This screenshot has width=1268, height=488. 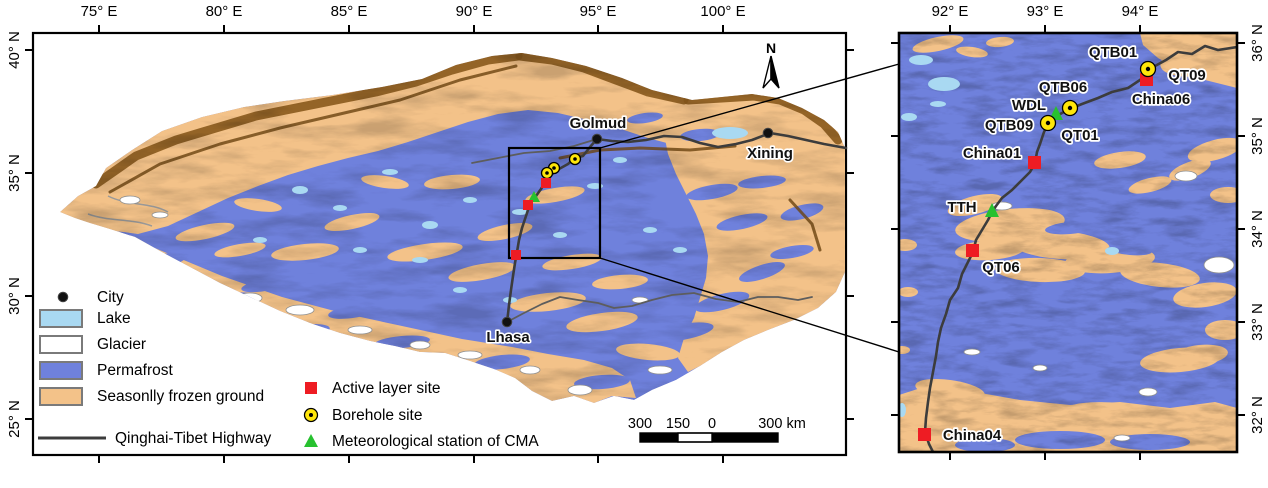 I want to click on svg-text: 34° N, so click(x=1257, y=229).